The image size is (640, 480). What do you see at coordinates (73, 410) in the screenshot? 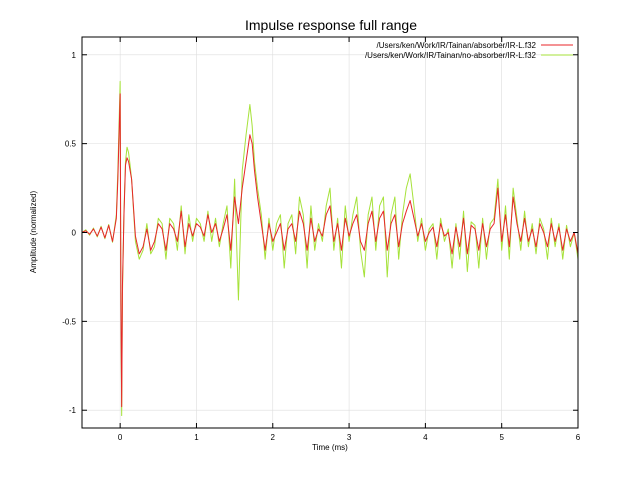
I see `y-tick-label: -1` at bounding box center [73, 410].